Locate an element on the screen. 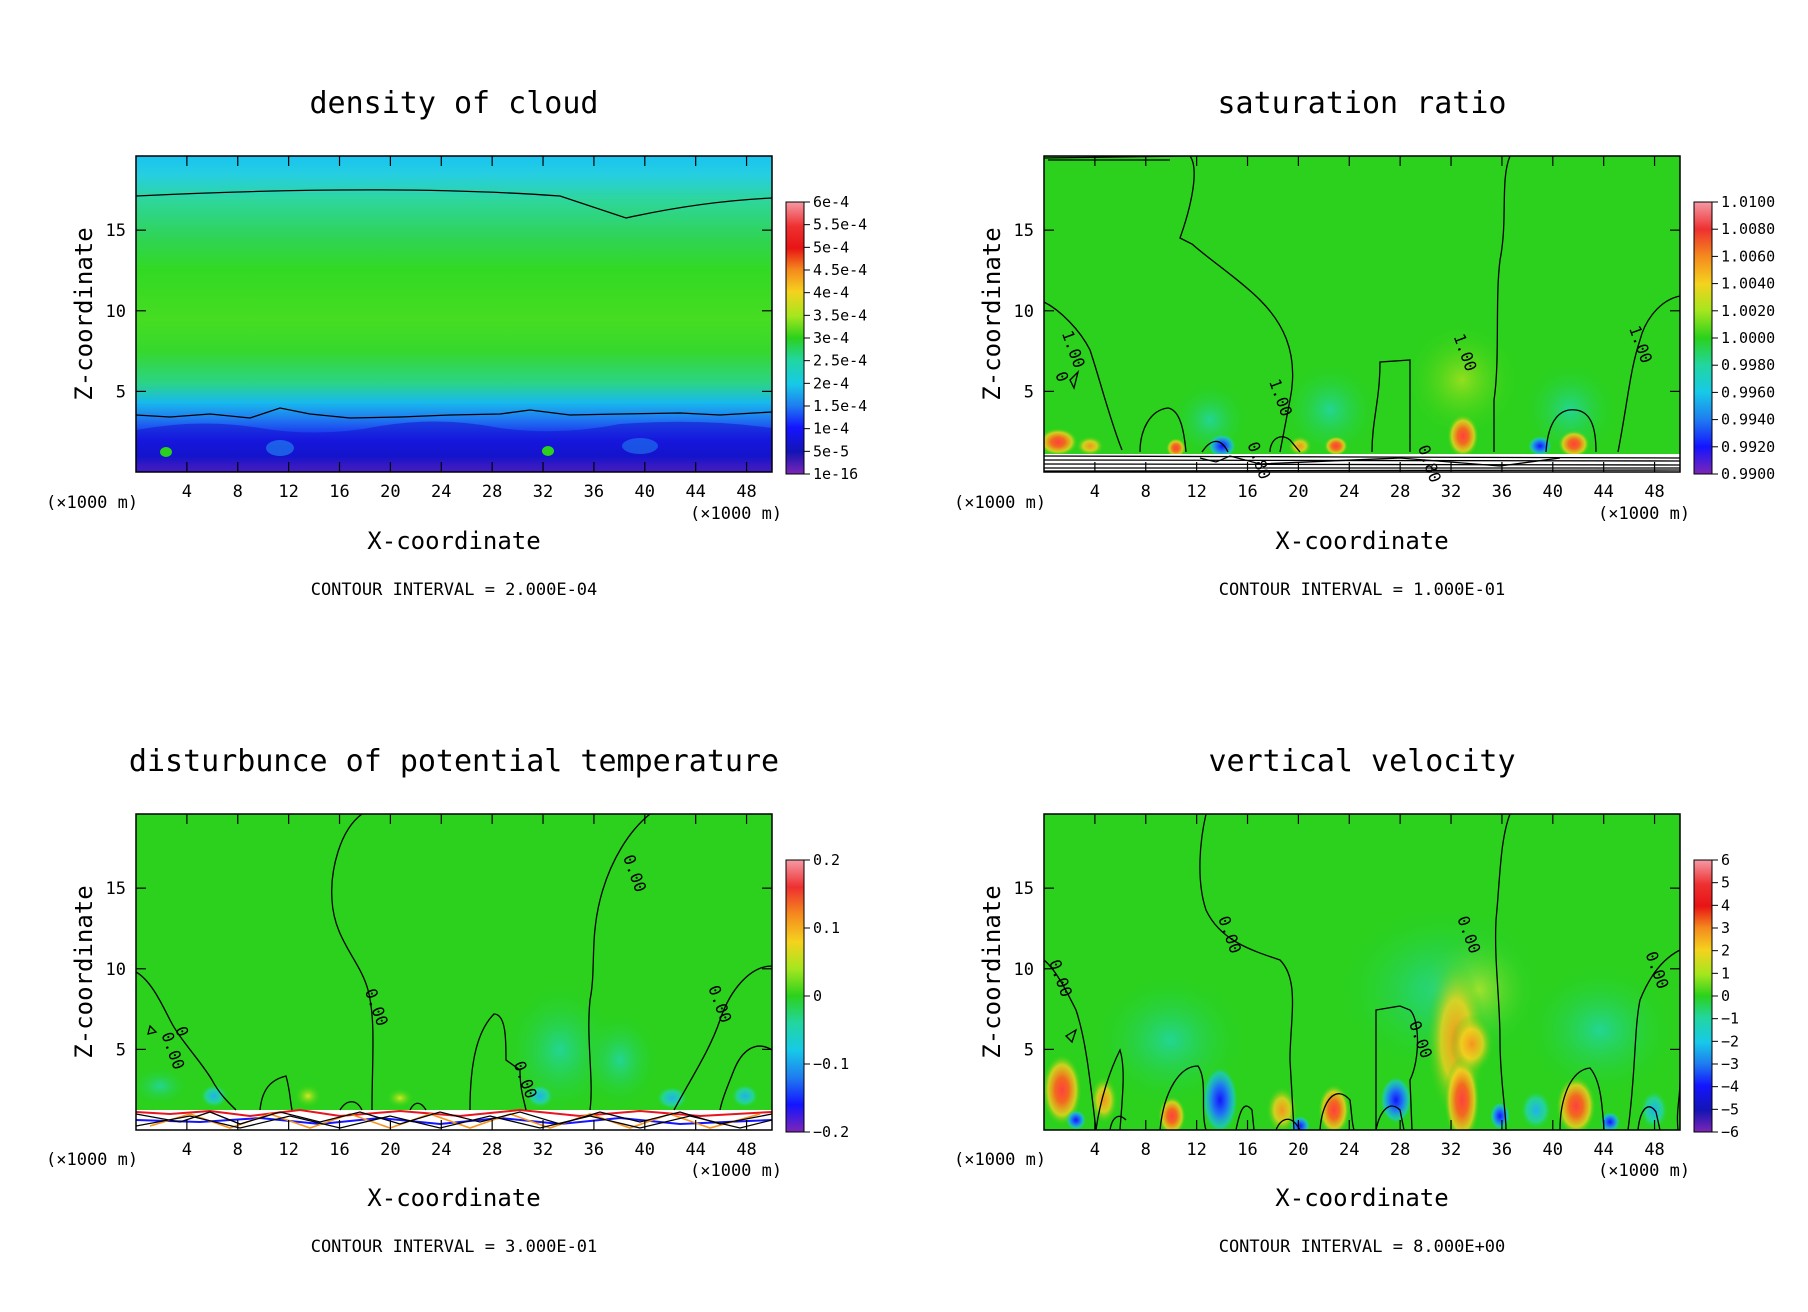  colorbar-label: 3 is located at coordinates (1725, 928).